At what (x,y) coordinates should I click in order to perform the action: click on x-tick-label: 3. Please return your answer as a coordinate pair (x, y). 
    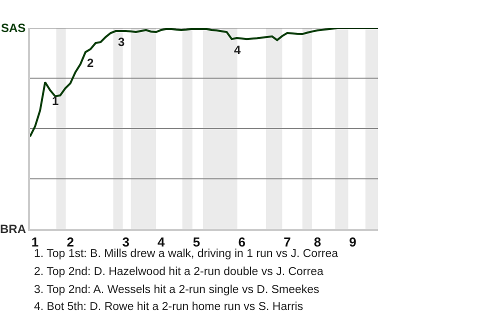
    Looking at the image, I should click on (126, 242).